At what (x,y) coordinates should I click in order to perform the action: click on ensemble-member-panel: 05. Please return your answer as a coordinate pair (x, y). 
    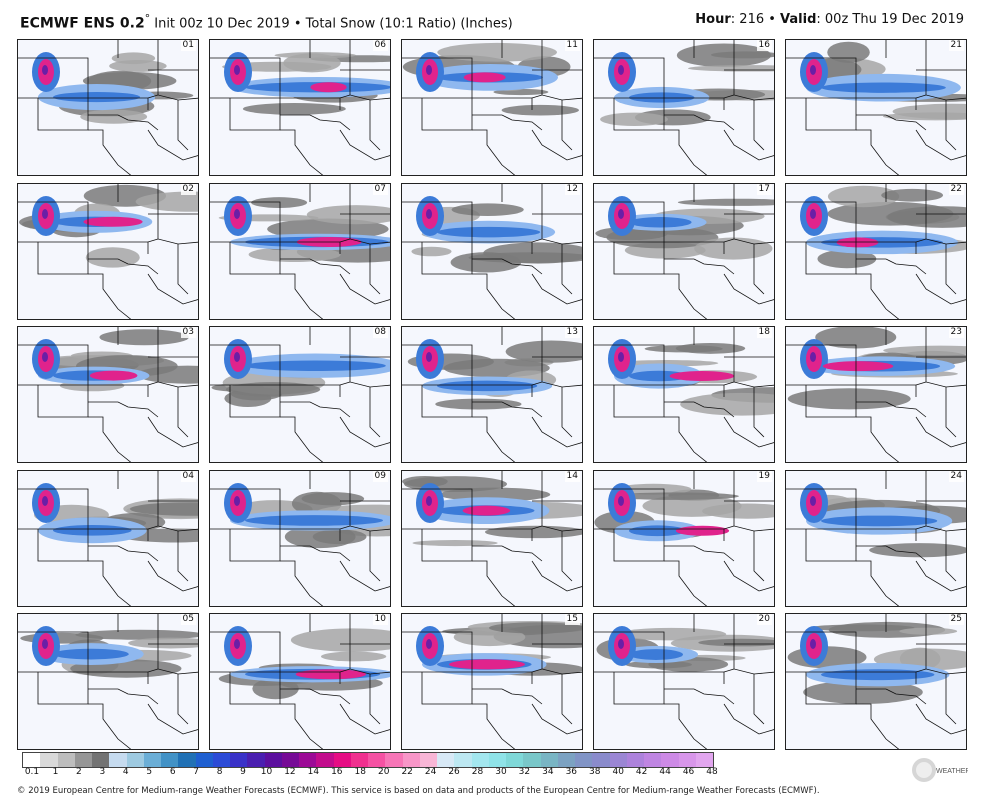
    Looking at the image, I should click on (108, 681).